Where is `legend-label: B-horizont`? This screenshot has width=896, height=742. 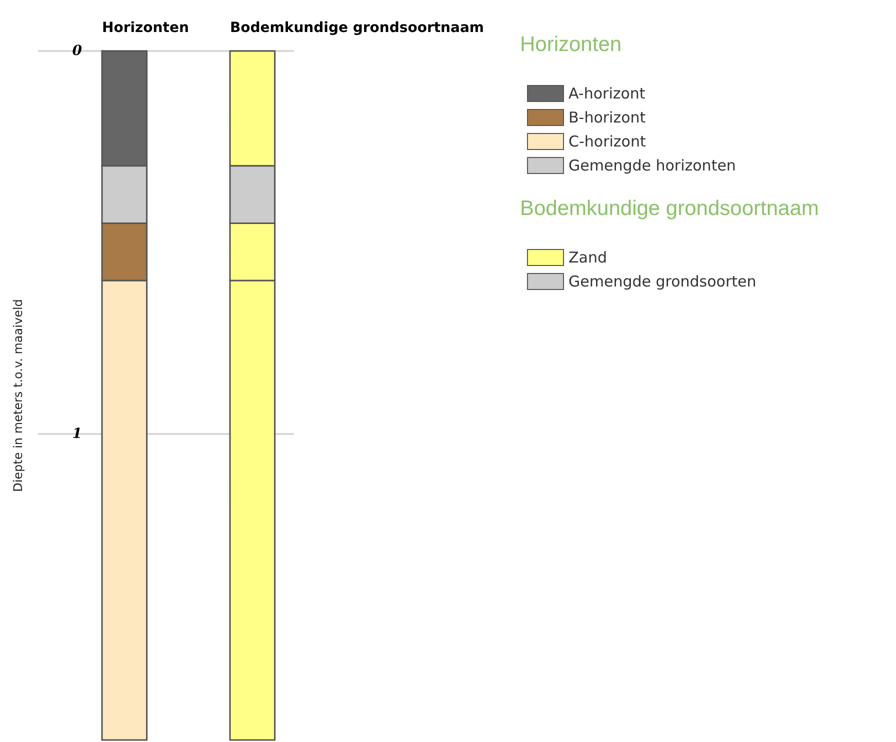 legend-label: B-horizont is located at coordinates (607, 117).